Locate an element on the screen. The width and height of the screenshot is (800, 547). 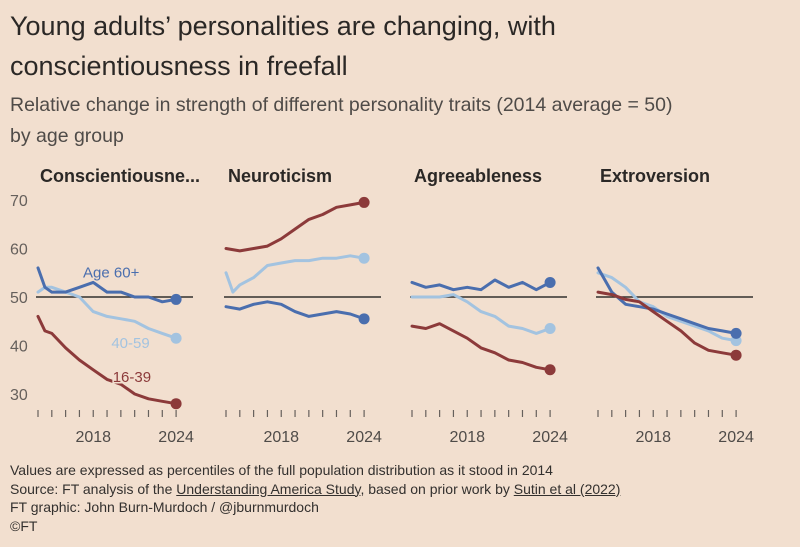
series-line-neuroticism-age-60- is located at coordinates (295, 310).